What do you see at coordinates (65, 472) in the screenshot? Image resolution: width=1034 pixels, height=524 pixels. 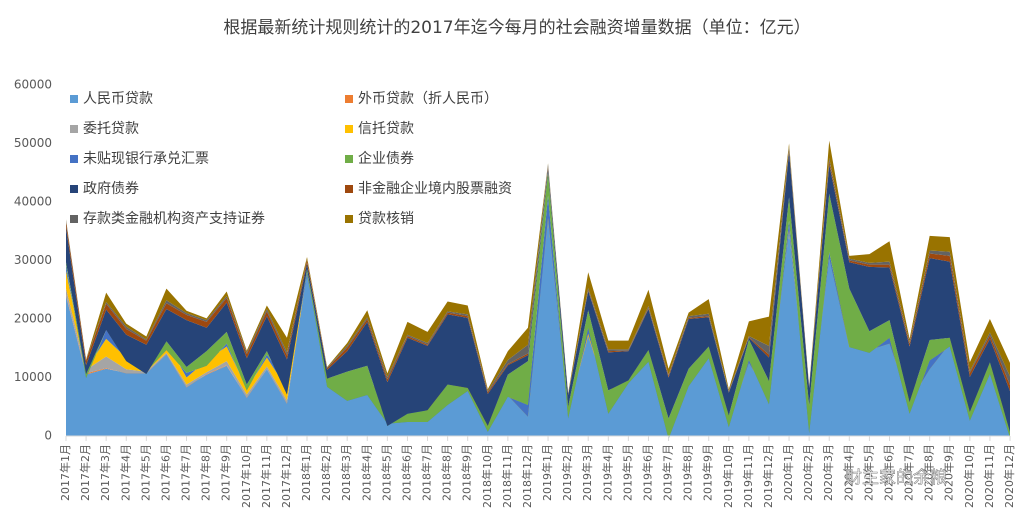 I see `x-tick-label: 2017年1月` at bounding box center [65, 472].